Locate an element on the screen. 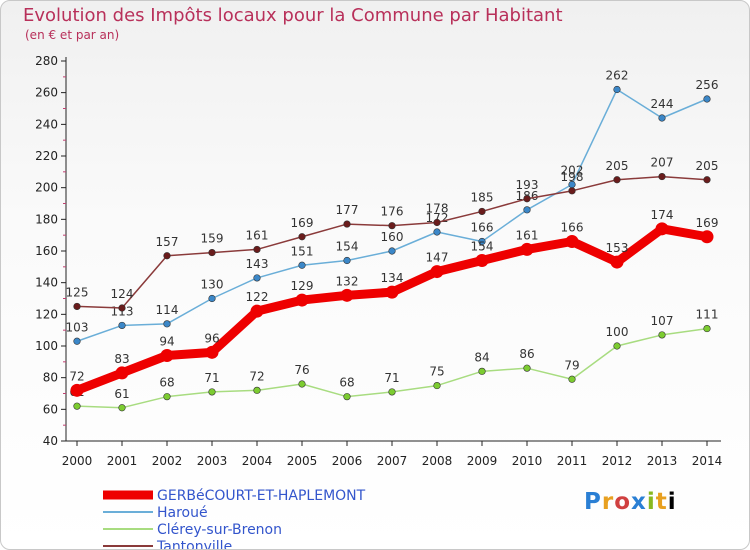 This screenshot has height=550, width=750. data-label: 96 is located at coordinates (211, 338).